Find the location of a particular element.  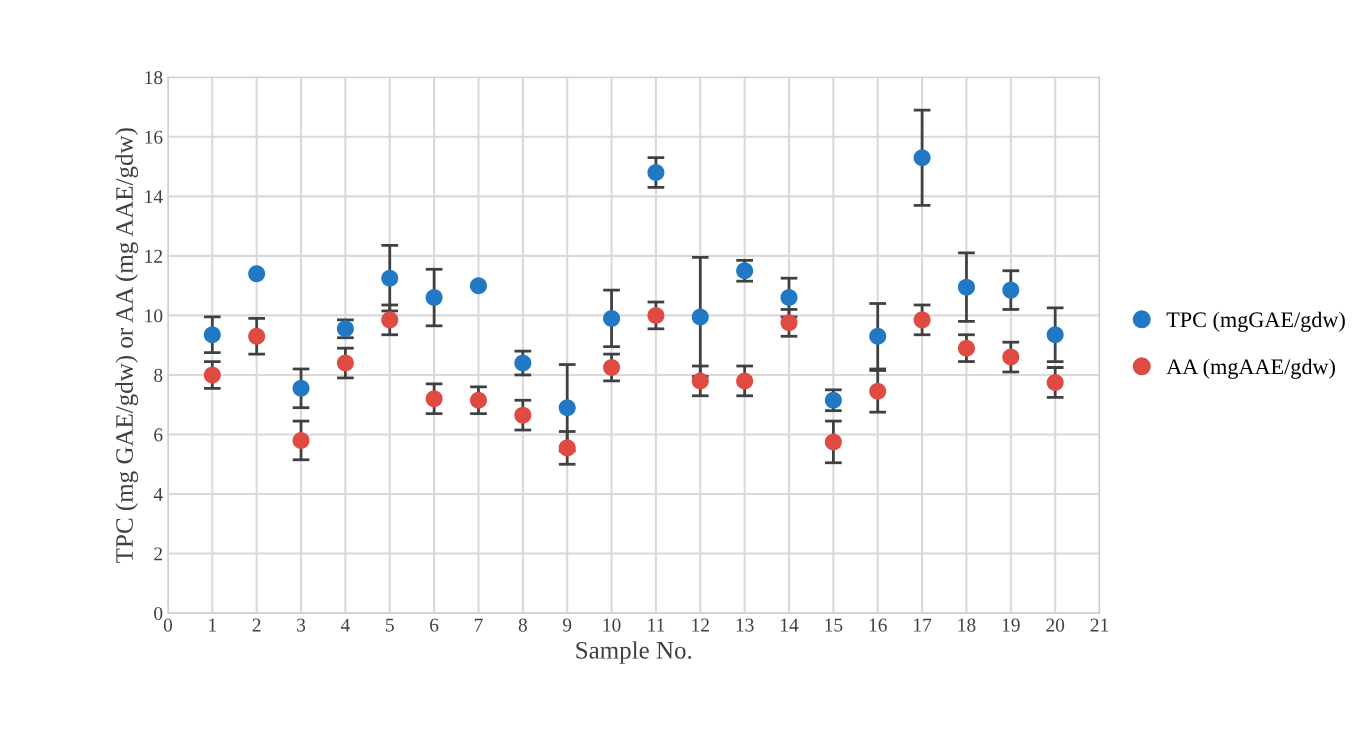

x-tick-label: 2 is located at coordinates (256, 625).